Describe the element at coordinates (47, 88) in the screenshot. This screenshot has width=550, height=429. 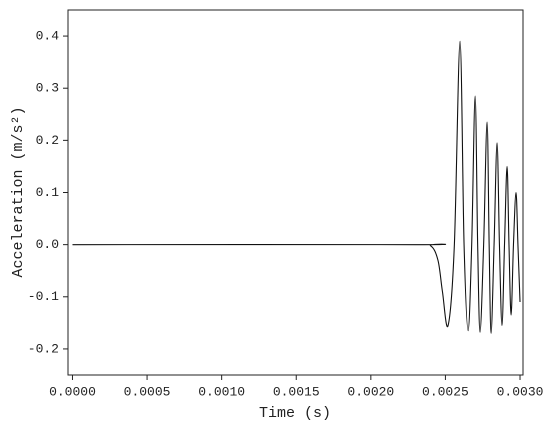
I see `y-tick-label: 0.3` at that location.